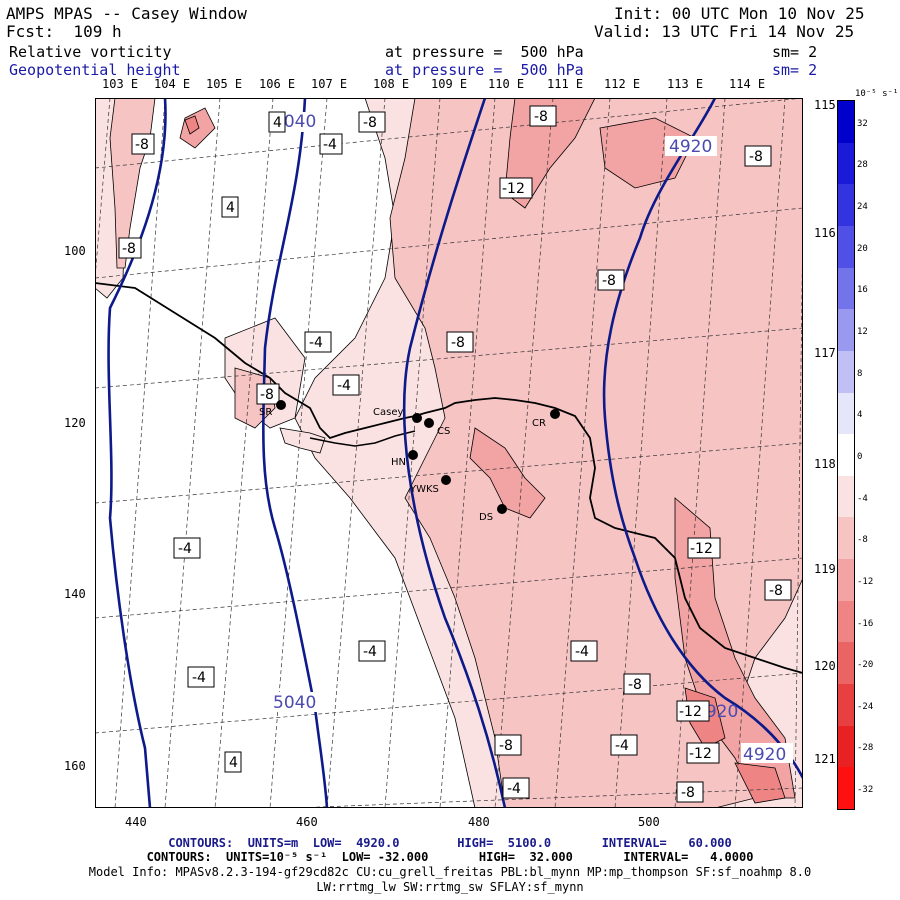  Describe the element at coordinates (391, 84) in the screenshot. I see `lon-label: 108 E` at that location.